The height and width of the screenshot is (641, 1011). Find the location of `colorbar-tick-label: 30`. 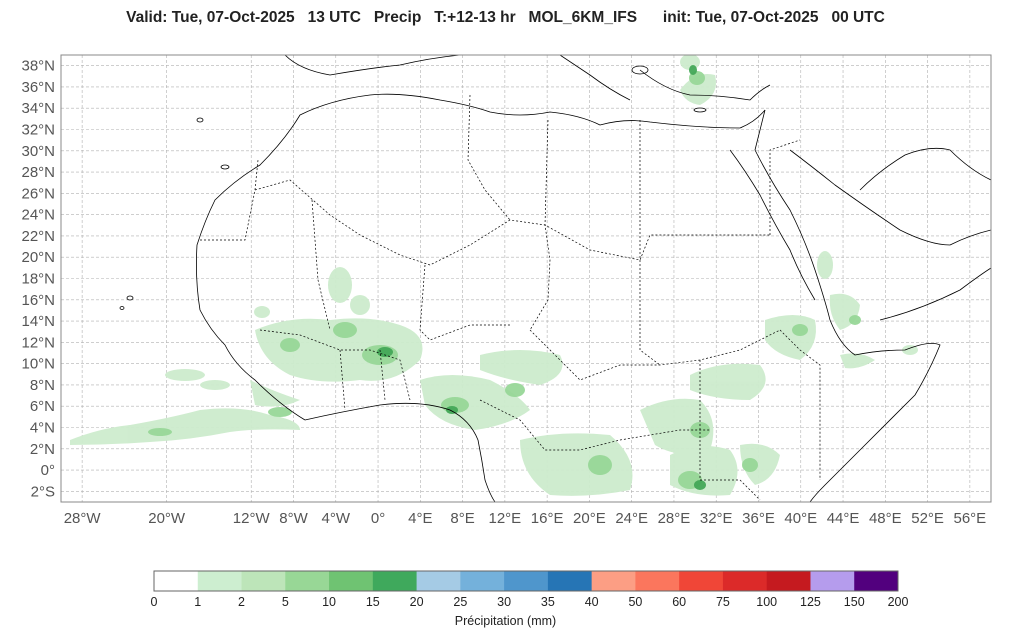

colorbar-tick-label: 30 is located at coordinates (504, 602).